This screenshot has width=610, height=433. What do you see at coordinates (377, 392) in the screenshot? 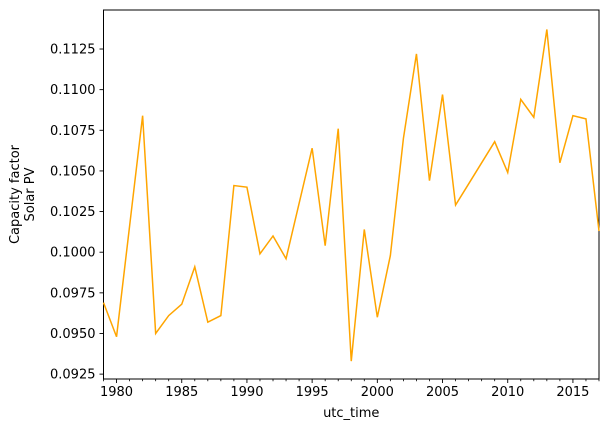
I see `x-tick-label: 2000` at bounding box center [377, 392].